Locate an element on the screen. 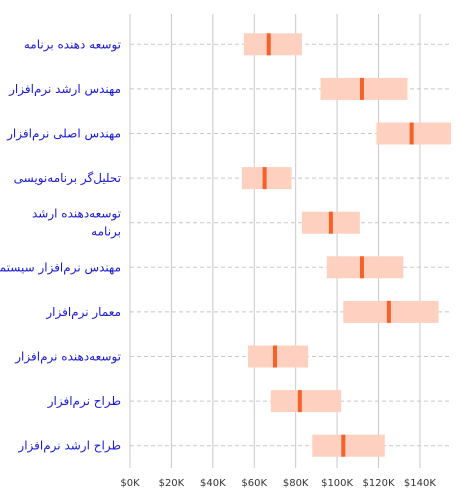 The image size is (469, 500). category-label: تحلیل‌گر برنامه‌نویسی is located at coordinates (67, 178).